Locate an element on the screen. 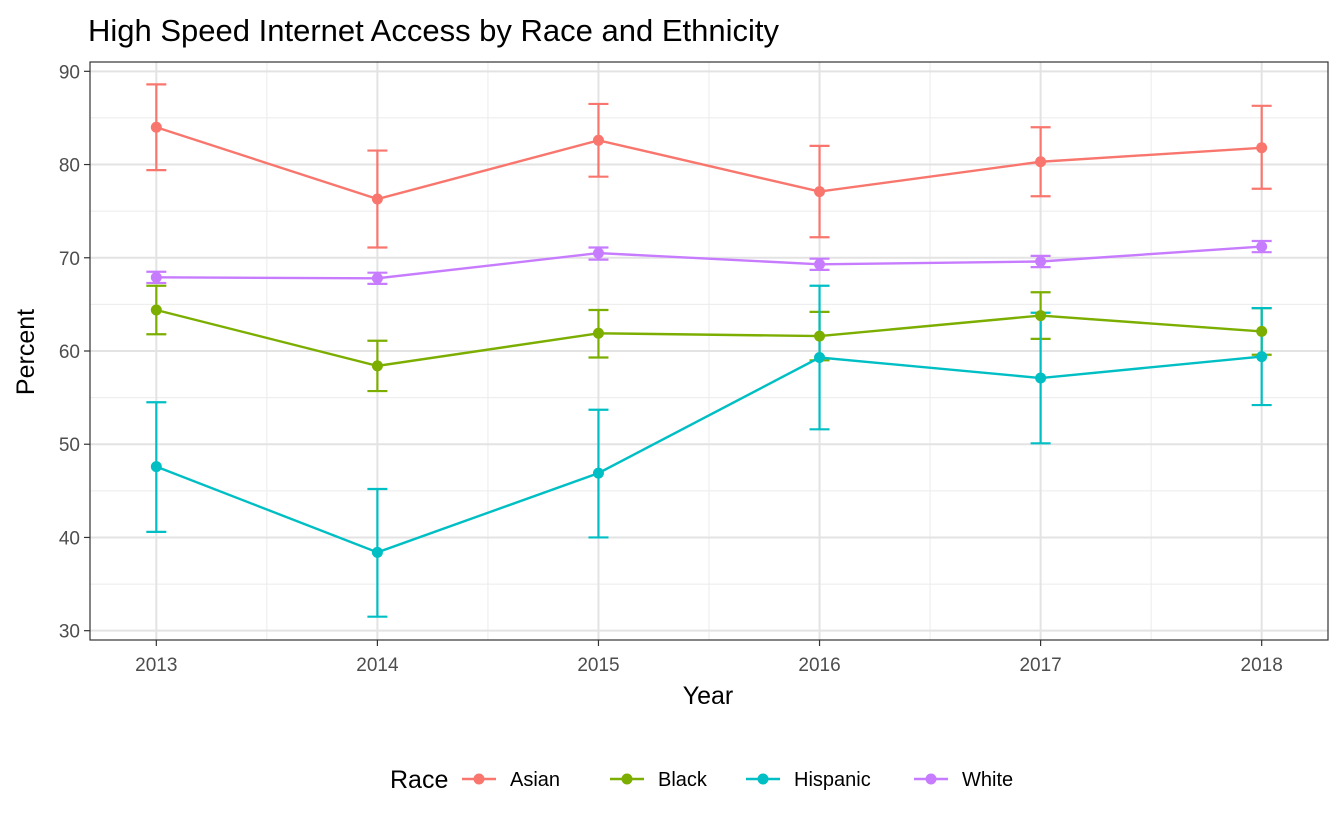 Image resolution: width=1344 pixels, height=830 pixels. legend-label-asian: Asian is located at coordinates (535, 780).